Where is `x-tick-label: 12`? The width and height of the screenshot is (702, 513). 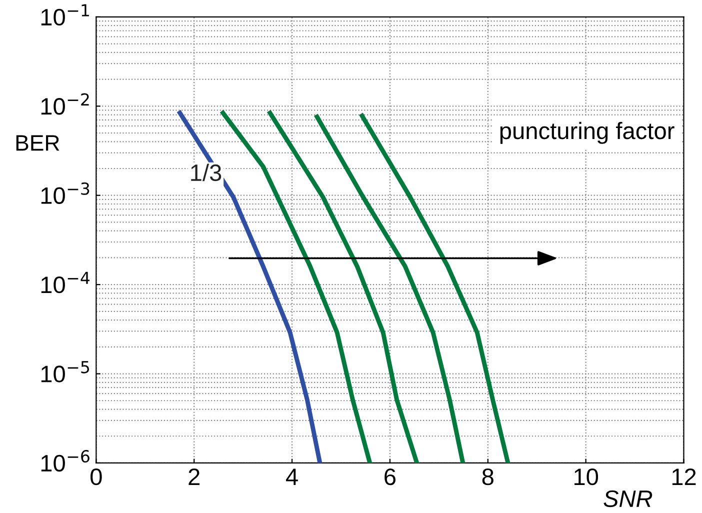
x-tick-label: 12 is located at coordinates (684, 476).